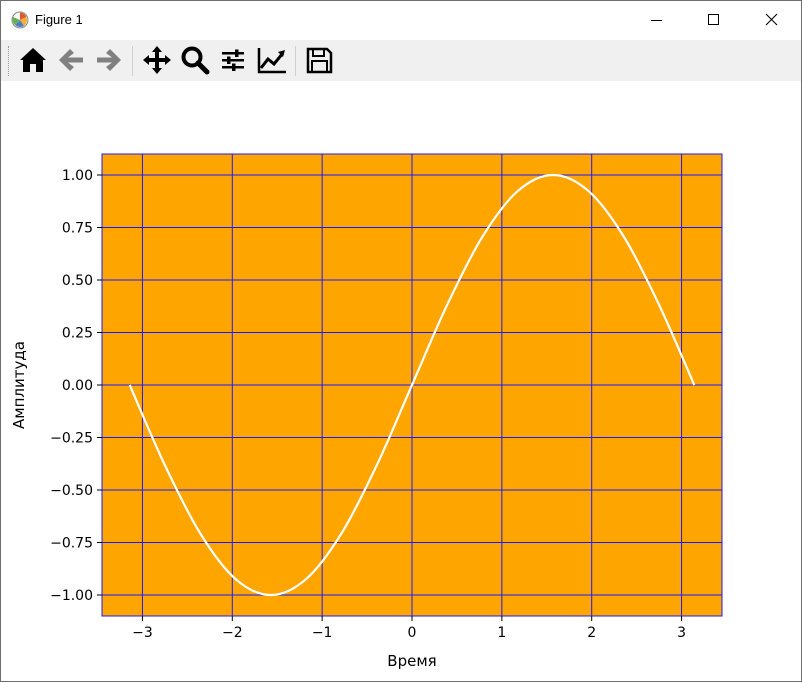 The height and width of the screenshot is (682, 802). I want to click on save-button, so click(319, 60).